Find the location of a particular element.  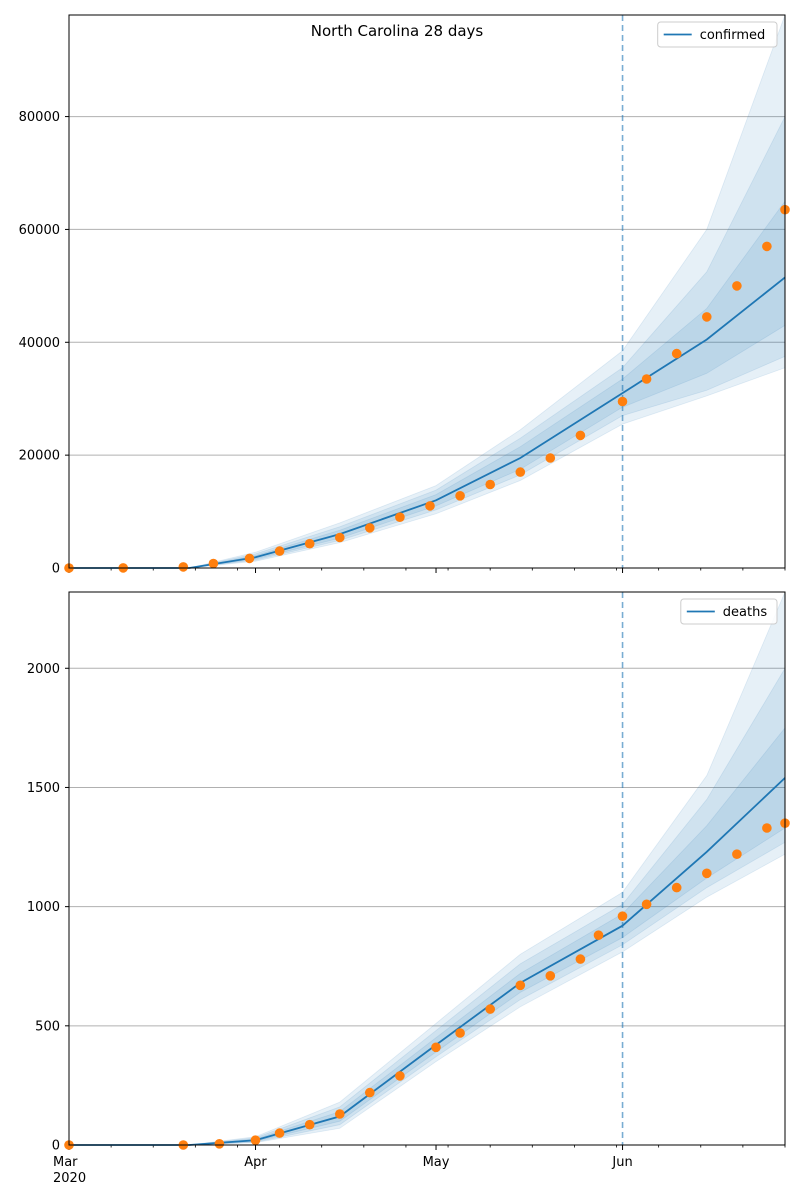

y-tick-label: 1500 is located at coordinates (43, 788).